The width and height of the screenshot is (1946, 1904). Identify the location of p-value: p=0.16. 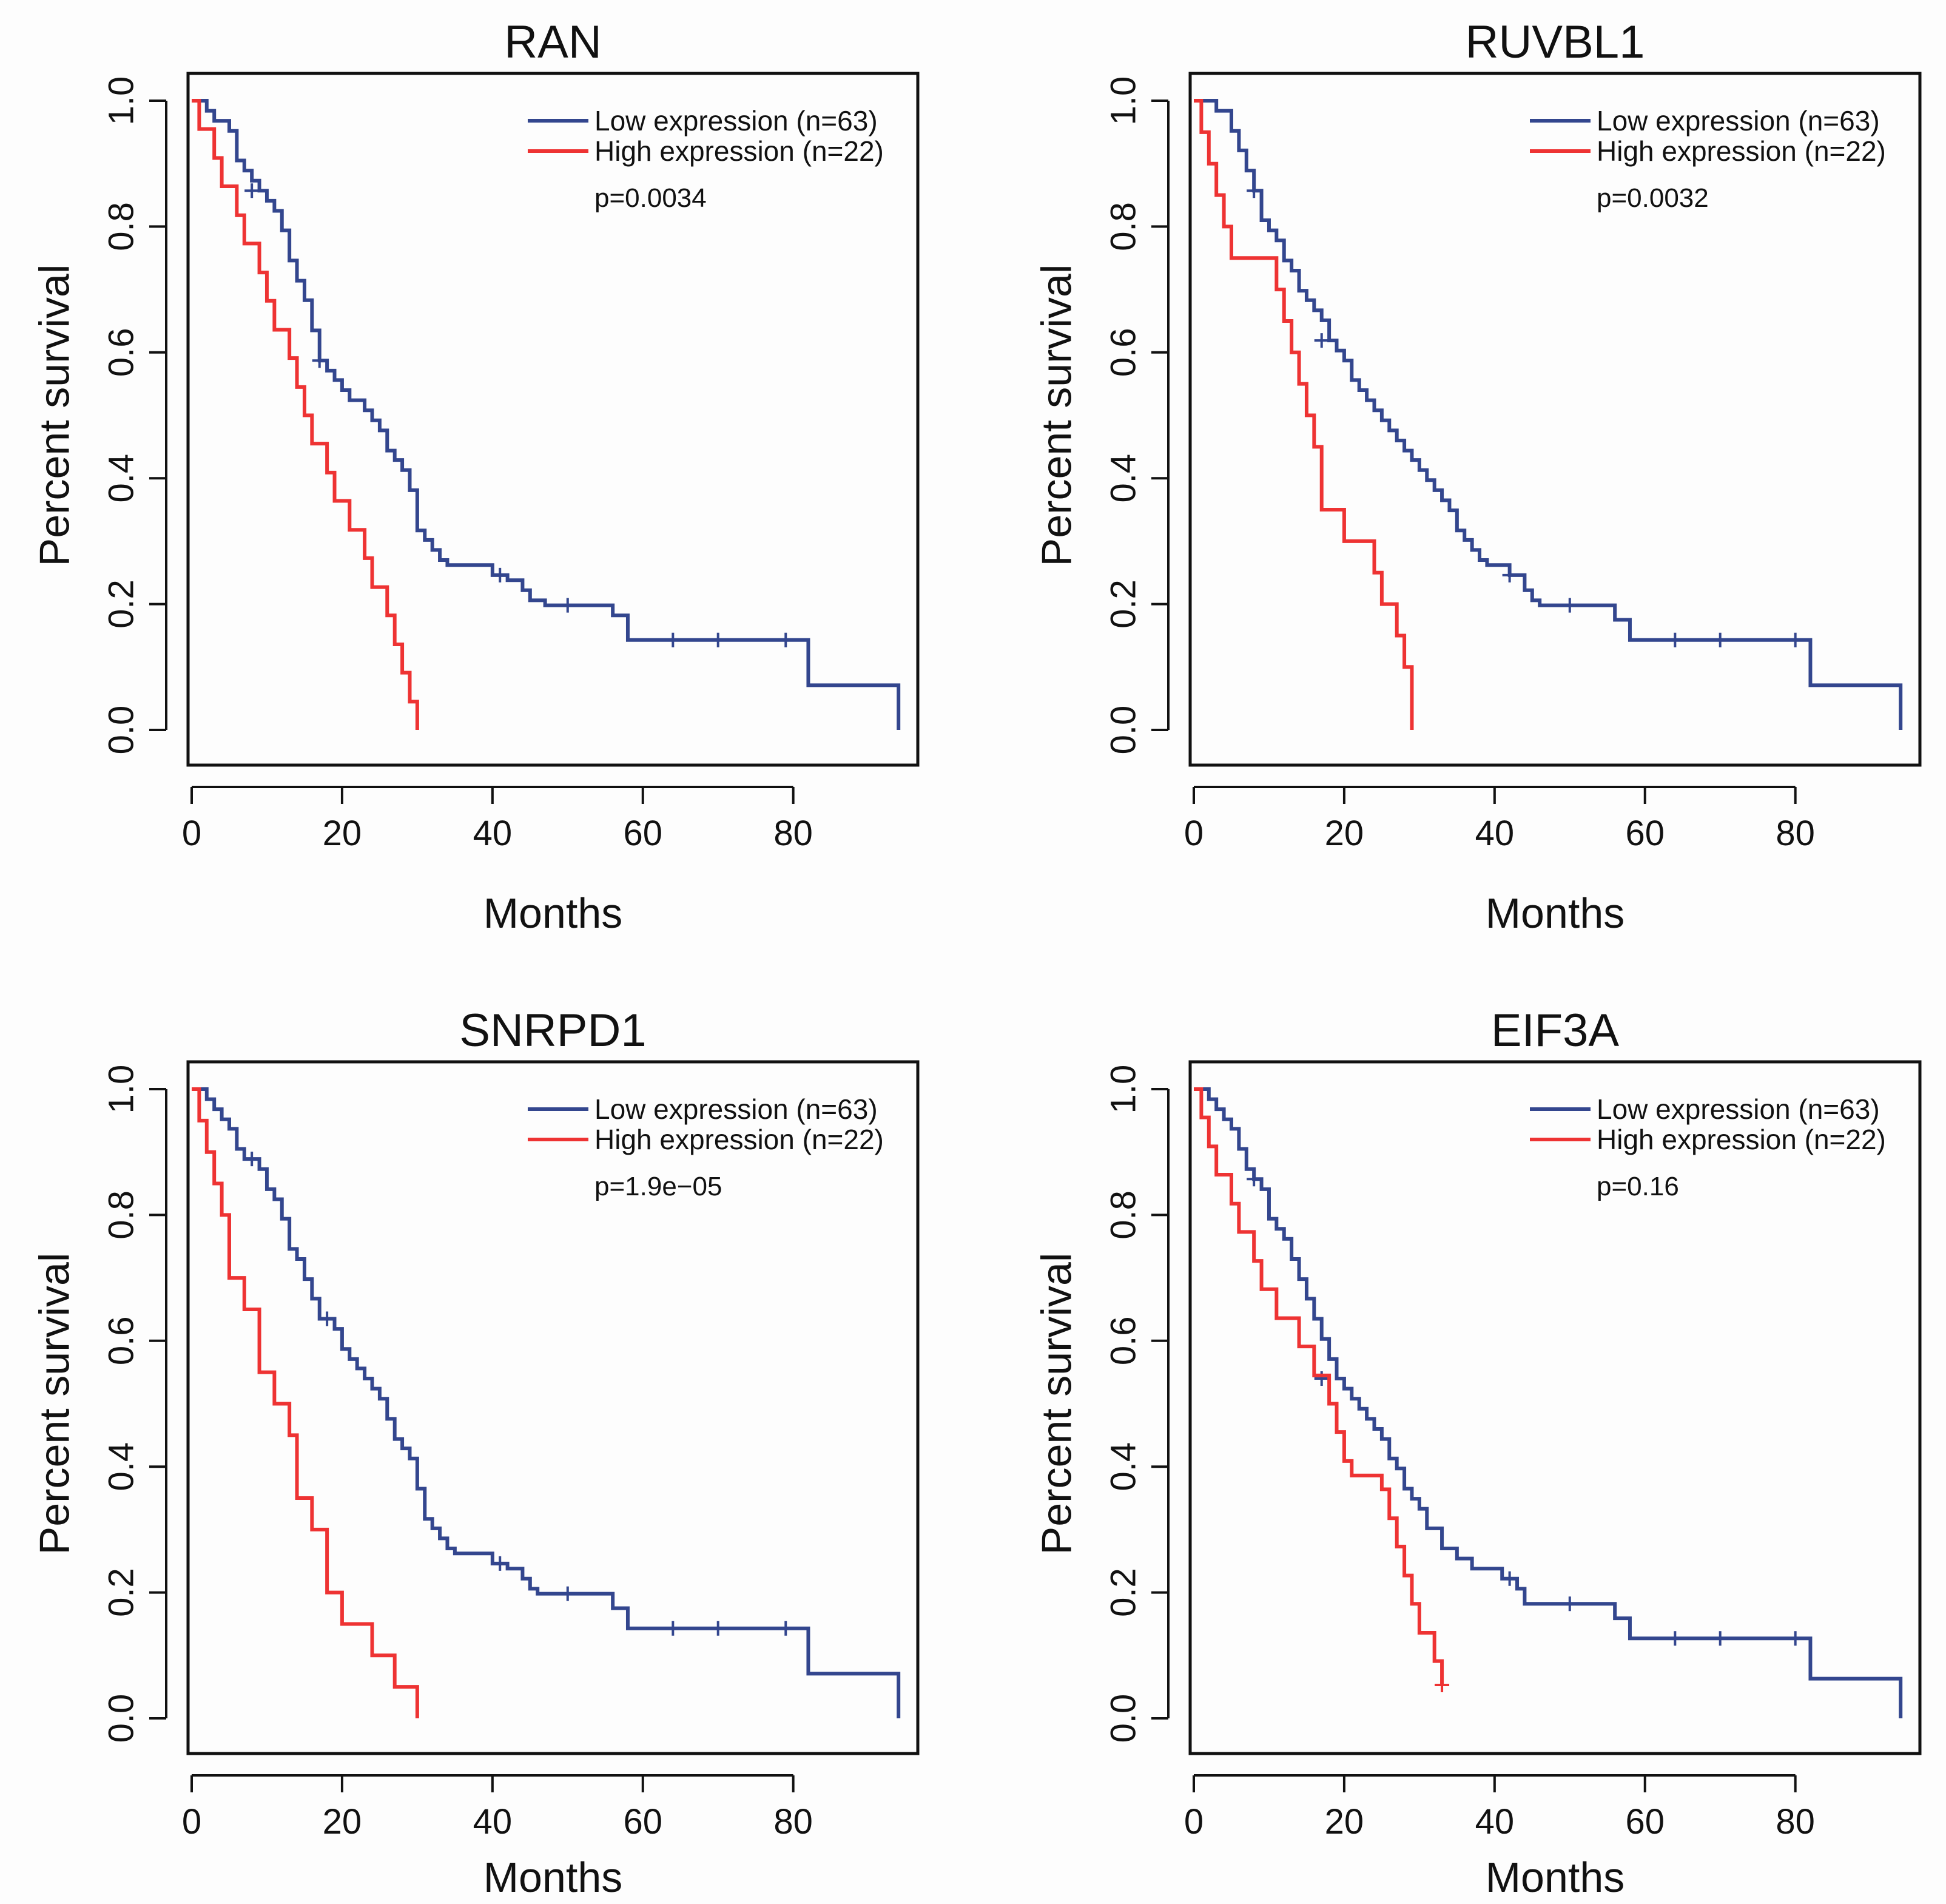
(1638, 1186).